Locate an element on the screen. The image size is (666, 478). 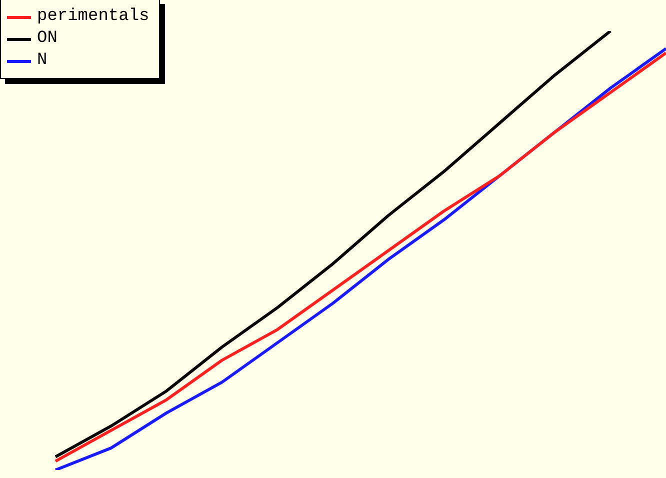
legend-label: N is located at coordinates (42, 61).